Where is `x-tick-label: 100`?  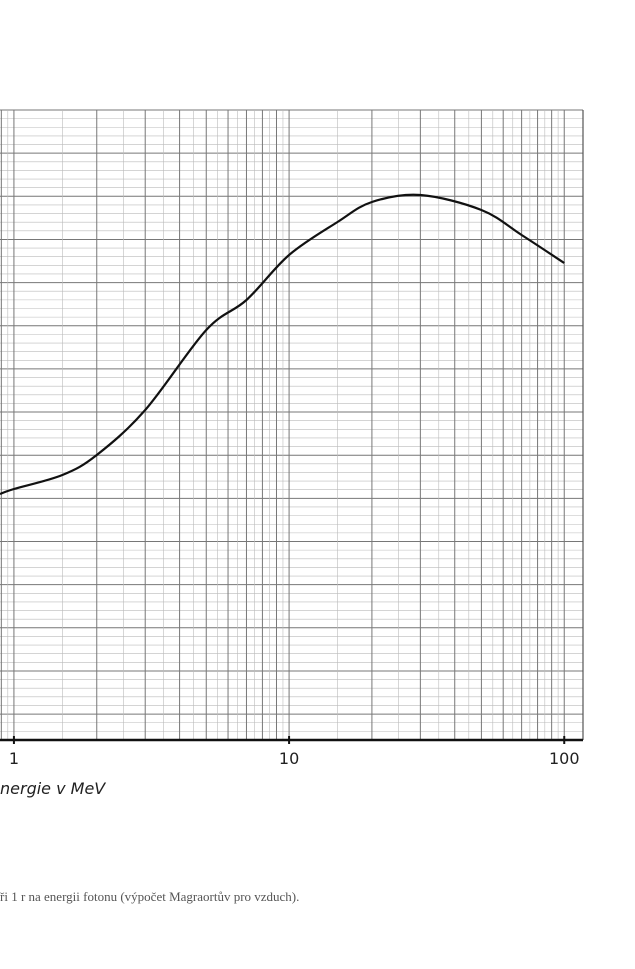 x-tick-label: 100 is located at coordinates (564, 758).